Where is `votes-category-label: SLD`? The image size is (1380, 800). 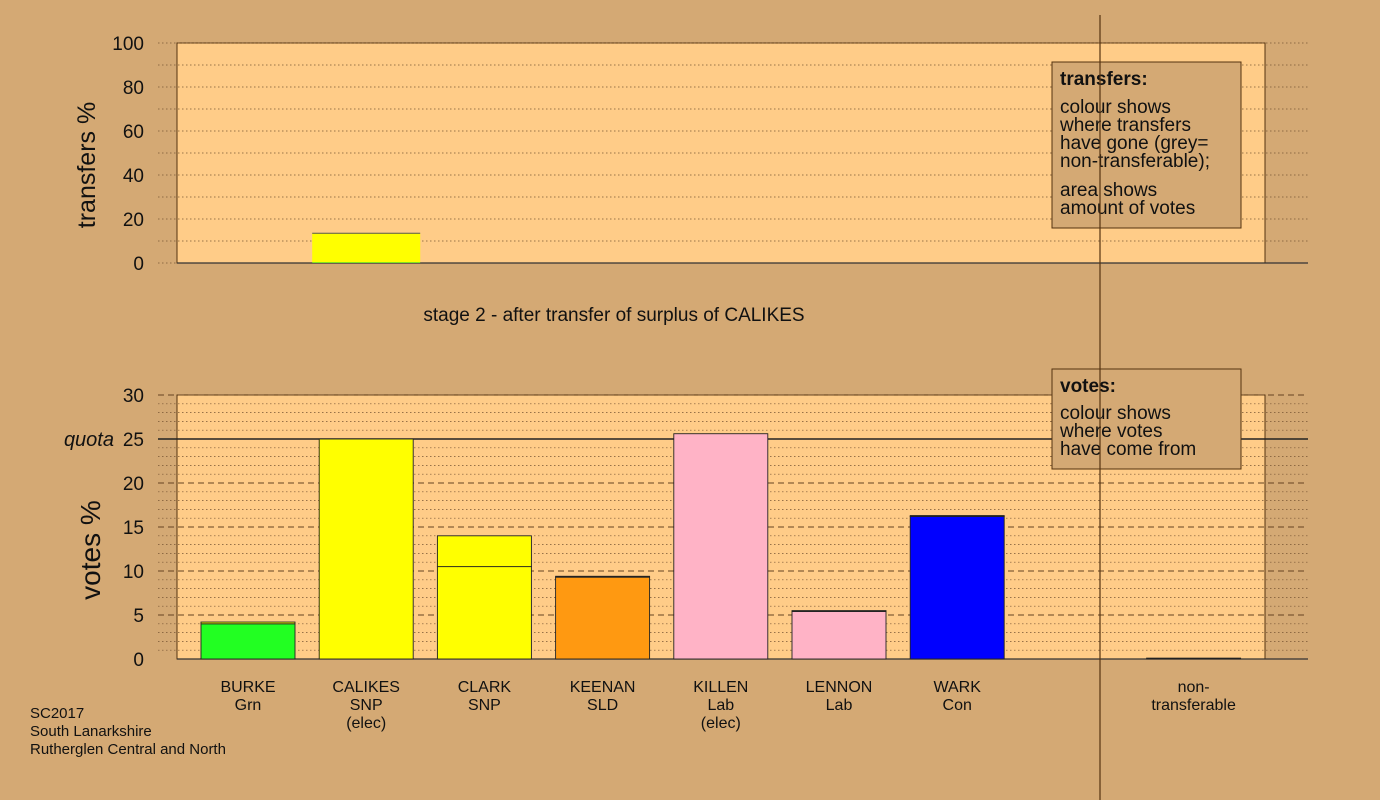
votes-category-label: SLD is located at coordinates (602, 705).